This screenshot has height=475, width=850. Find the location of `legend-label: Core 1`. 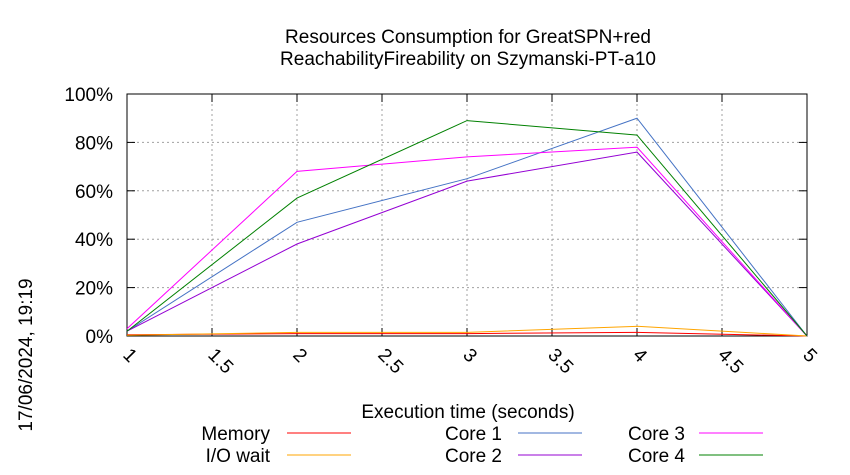

legend-label: Core 1 is located at coordinates (473, 434).